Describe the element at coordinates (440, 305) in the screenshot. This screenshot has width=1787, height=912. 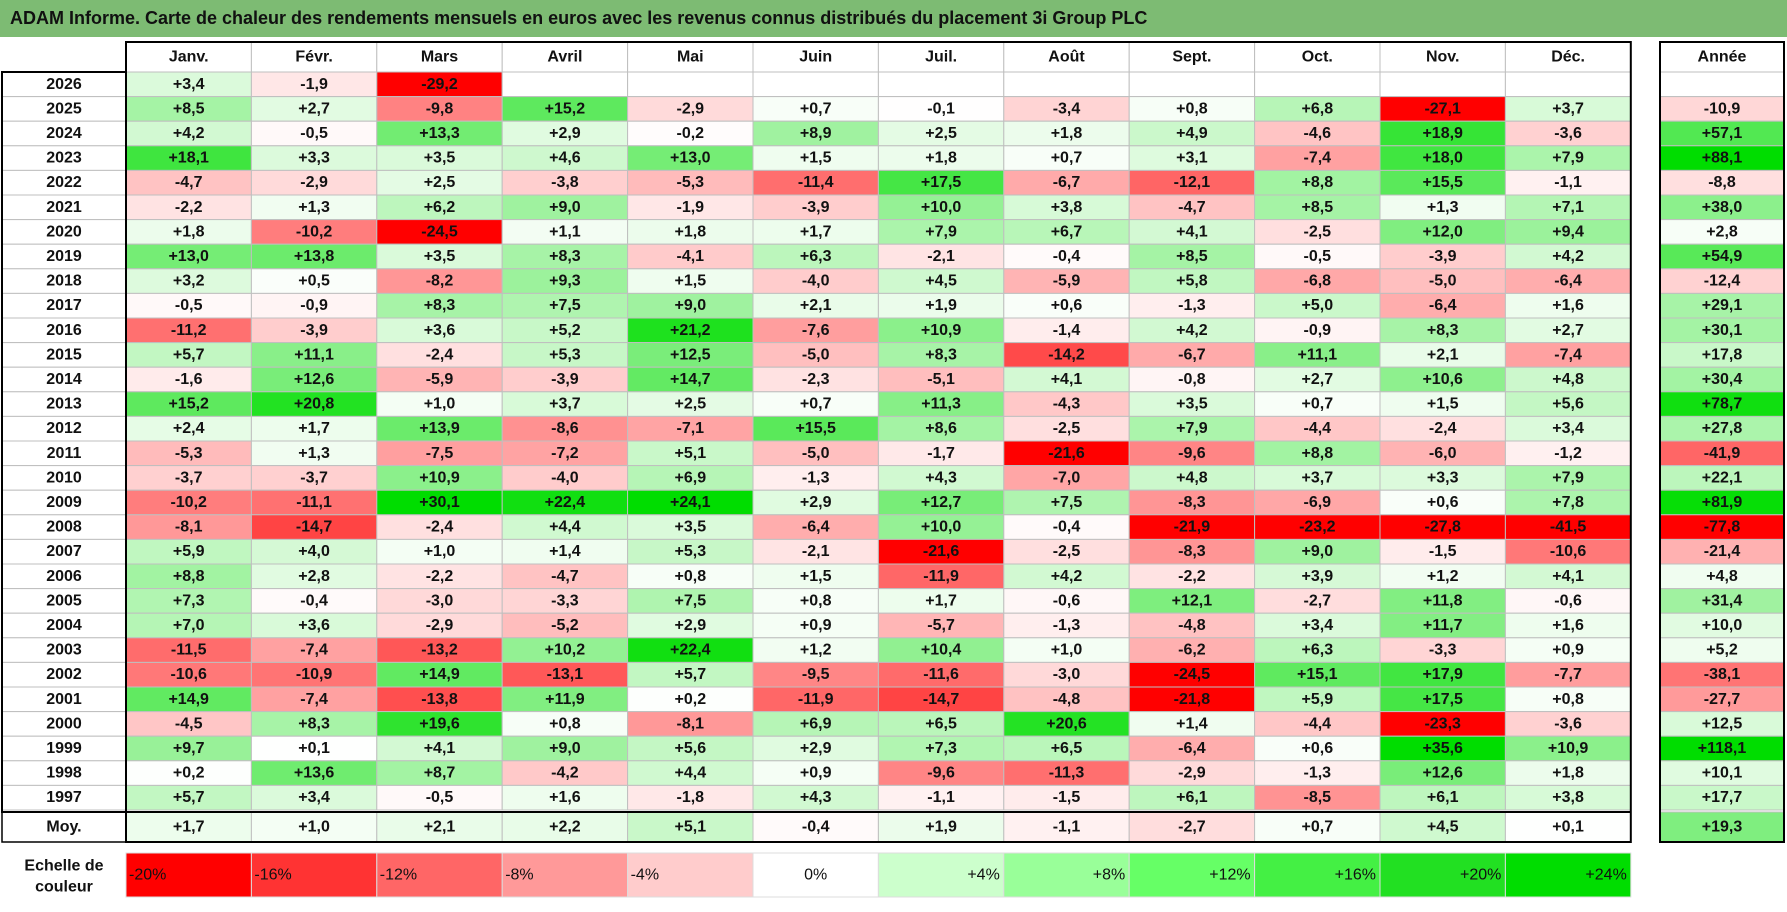
I see `heatmap-cell-value: +8,3` at that location.